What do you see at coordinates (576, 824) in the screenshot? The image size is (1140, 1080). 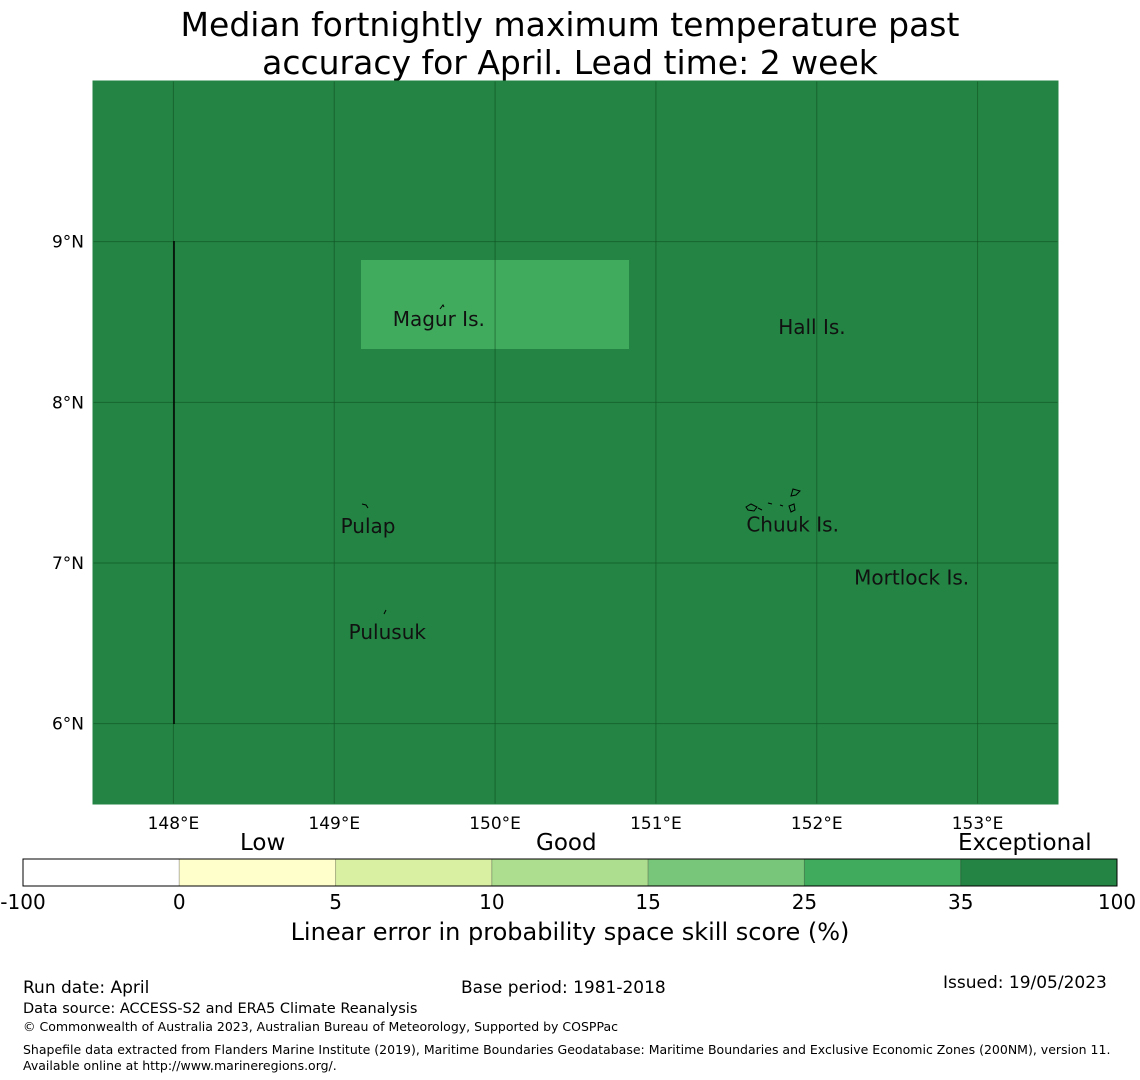 I see `longitude-labels: 148°E 149°E 150°E 151°E 152°E 153°E` at bounding box center [576, 824].